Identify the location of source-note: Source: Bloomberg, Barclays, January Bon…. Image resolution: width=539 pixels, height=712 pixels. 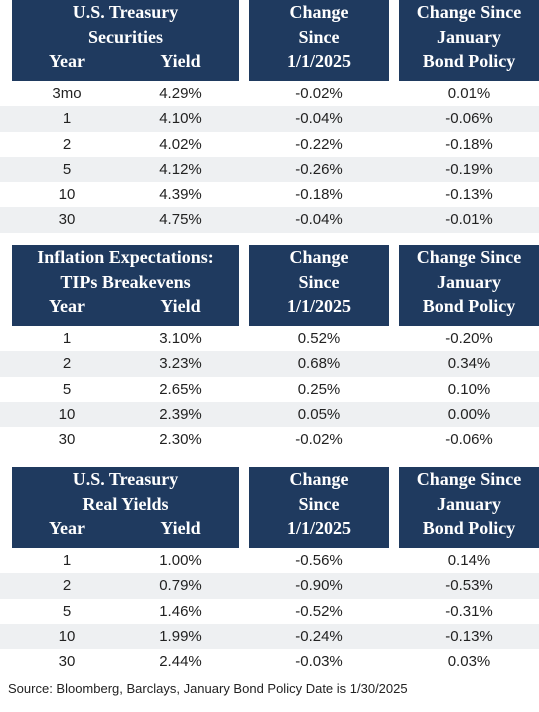
(208, 688).